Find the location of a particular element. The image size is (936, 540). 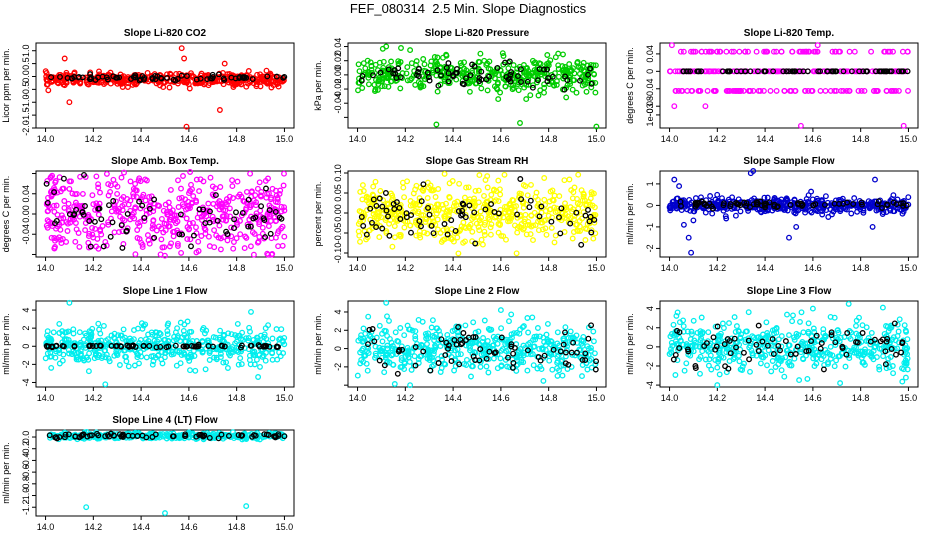

y-tick-label: -1 is located at coordinates (650, 227).